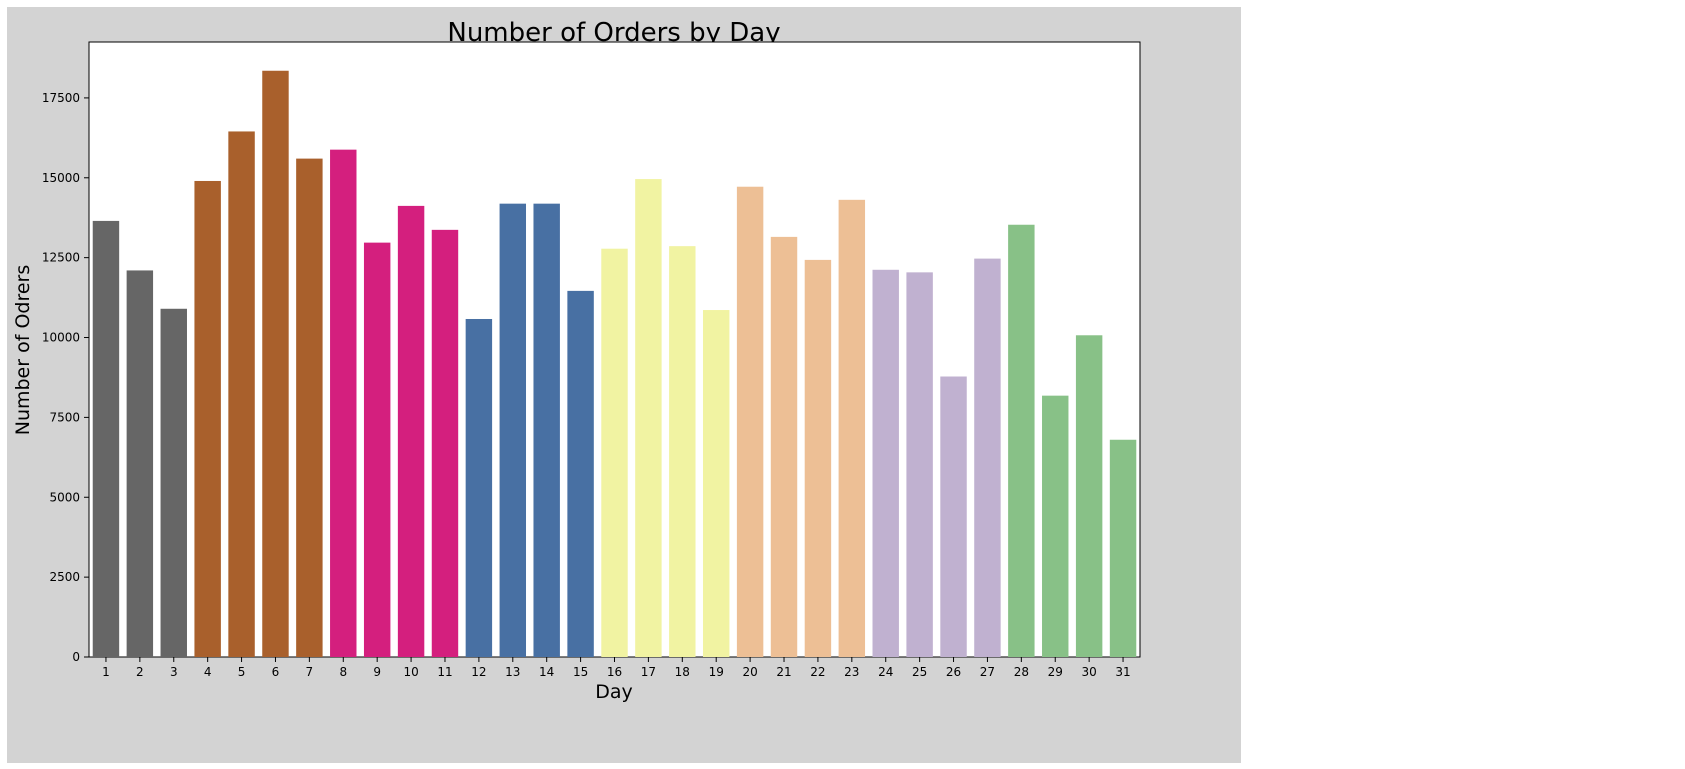  Describe the element at coordinates (444, 672) in the screenshot. I see `x-tick-label: 11` at that location.